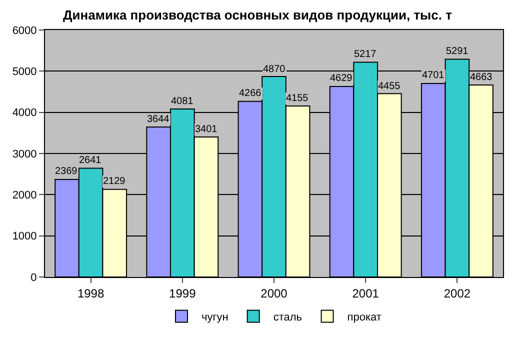 The height and width of the screenshot is (343, 515). What do you see at coordinates (364, 317) in the screenshot?
I see `legend-label: прокат` at bounding box center [364, 317].